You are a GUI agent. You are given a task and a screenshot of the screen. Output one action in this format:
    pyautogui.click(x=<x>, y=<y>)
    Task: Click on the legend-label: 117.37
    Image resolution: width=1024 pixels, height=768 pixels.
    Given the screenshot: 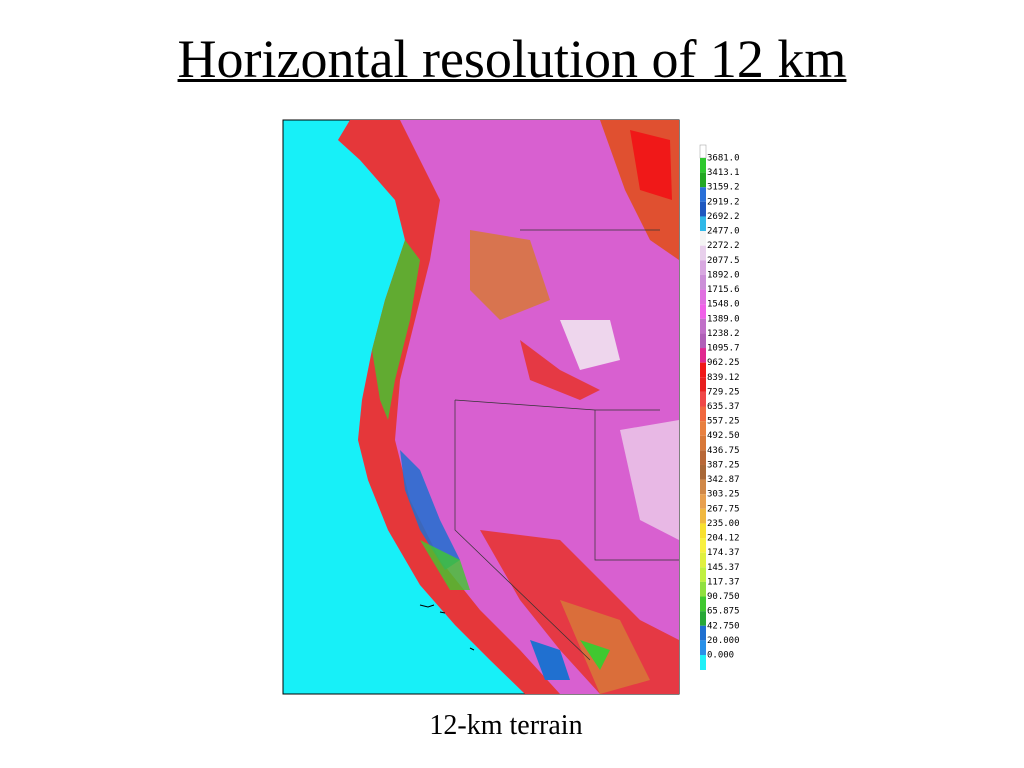 What is the action you would take?
    pyautogui.click(x=723, y=582)
    